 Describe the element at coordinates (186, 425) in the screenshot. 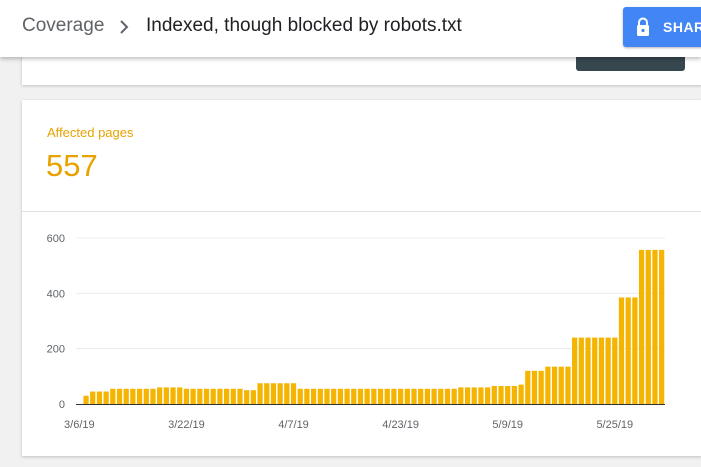

I see `x-tick-label: 3/22/19` at that location.